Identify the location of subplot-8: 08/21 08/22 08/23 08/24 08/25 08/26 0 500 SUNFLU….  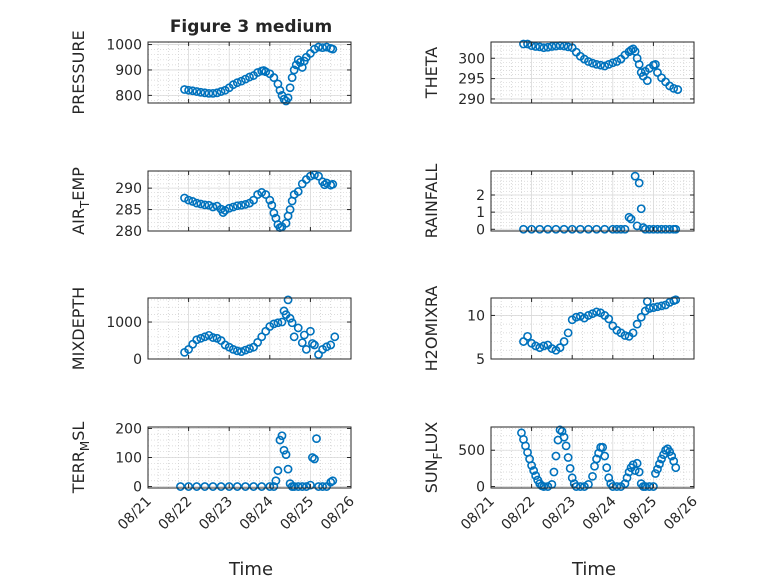
(561, 478).